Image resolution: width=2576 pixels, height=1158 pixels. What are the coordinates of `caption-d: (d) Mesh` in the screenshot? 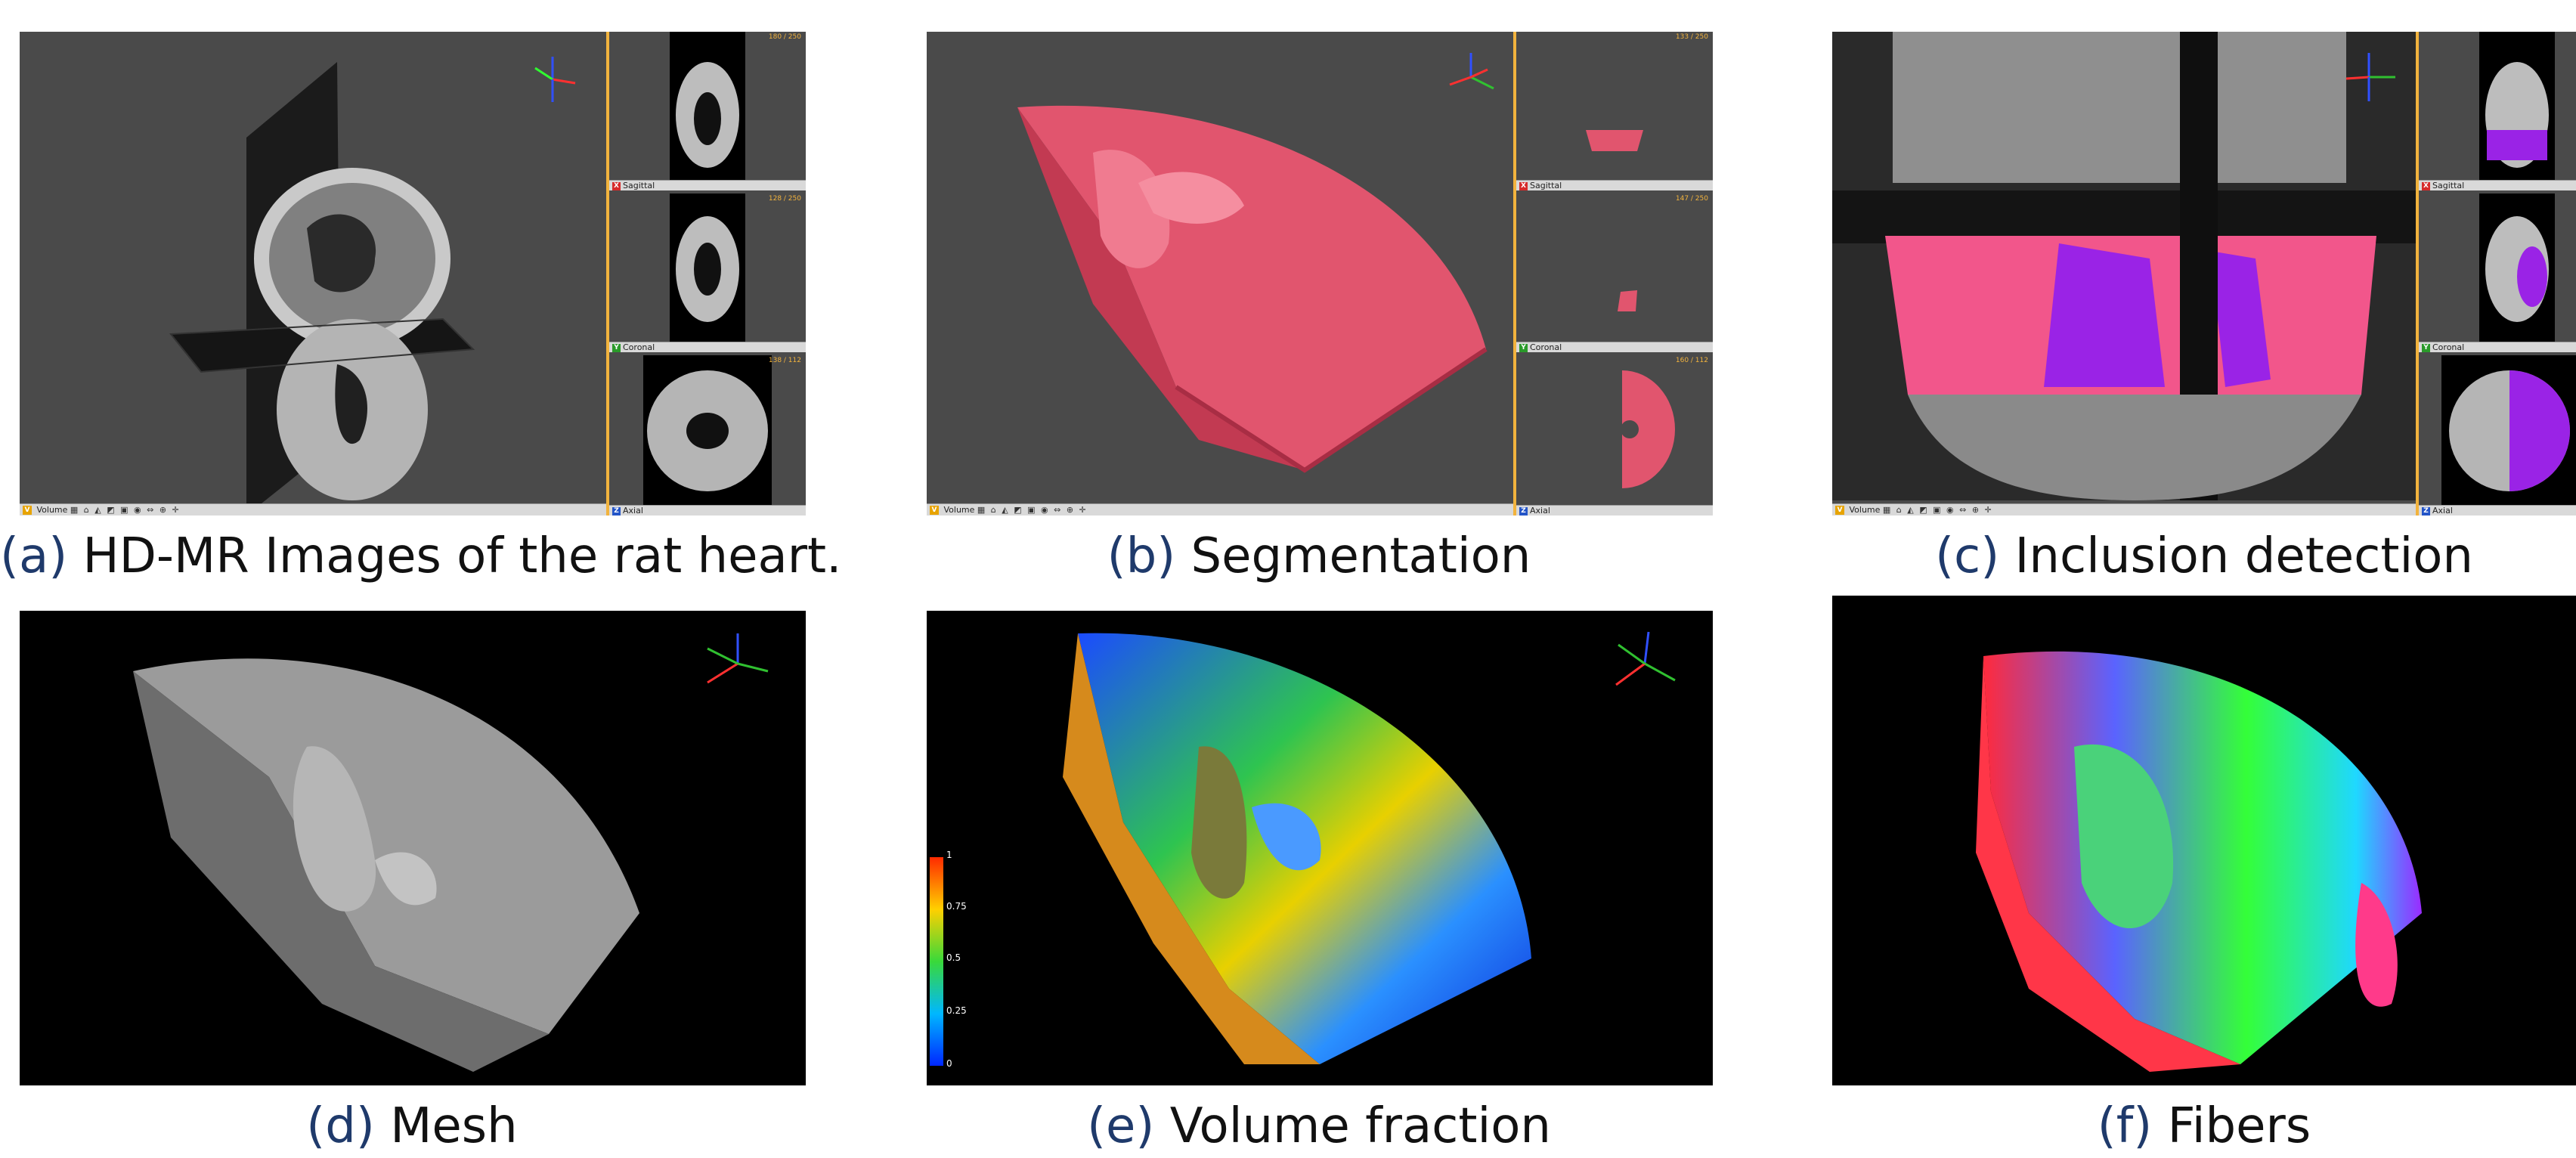 It's located at (412, 1126).